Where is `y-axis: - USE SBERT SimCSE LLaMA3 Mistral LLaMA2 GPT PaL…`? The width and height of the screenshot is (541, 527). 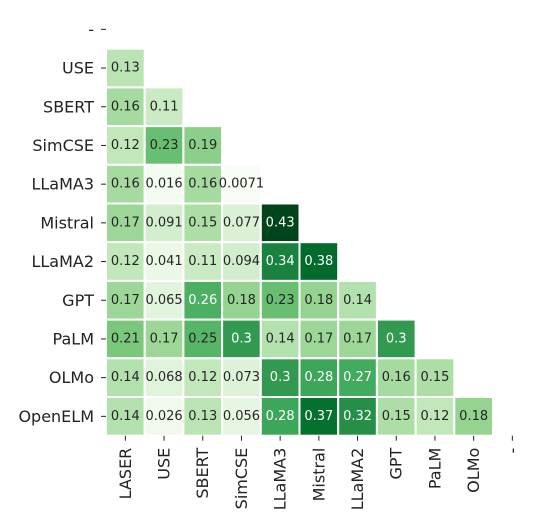 y-axis: - USE SBERT SimCSE LLaMA3 Mistral LLaMA2 GPT PaL… is located at coordinates (62, 223).